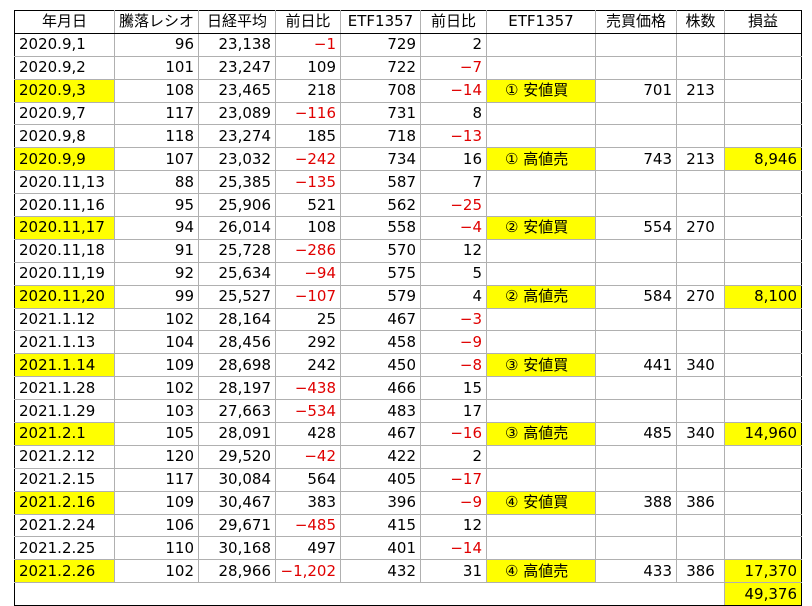 The image size is (812, 606). I want to click on nikkei-cell: 28,698, so click(237, 365).